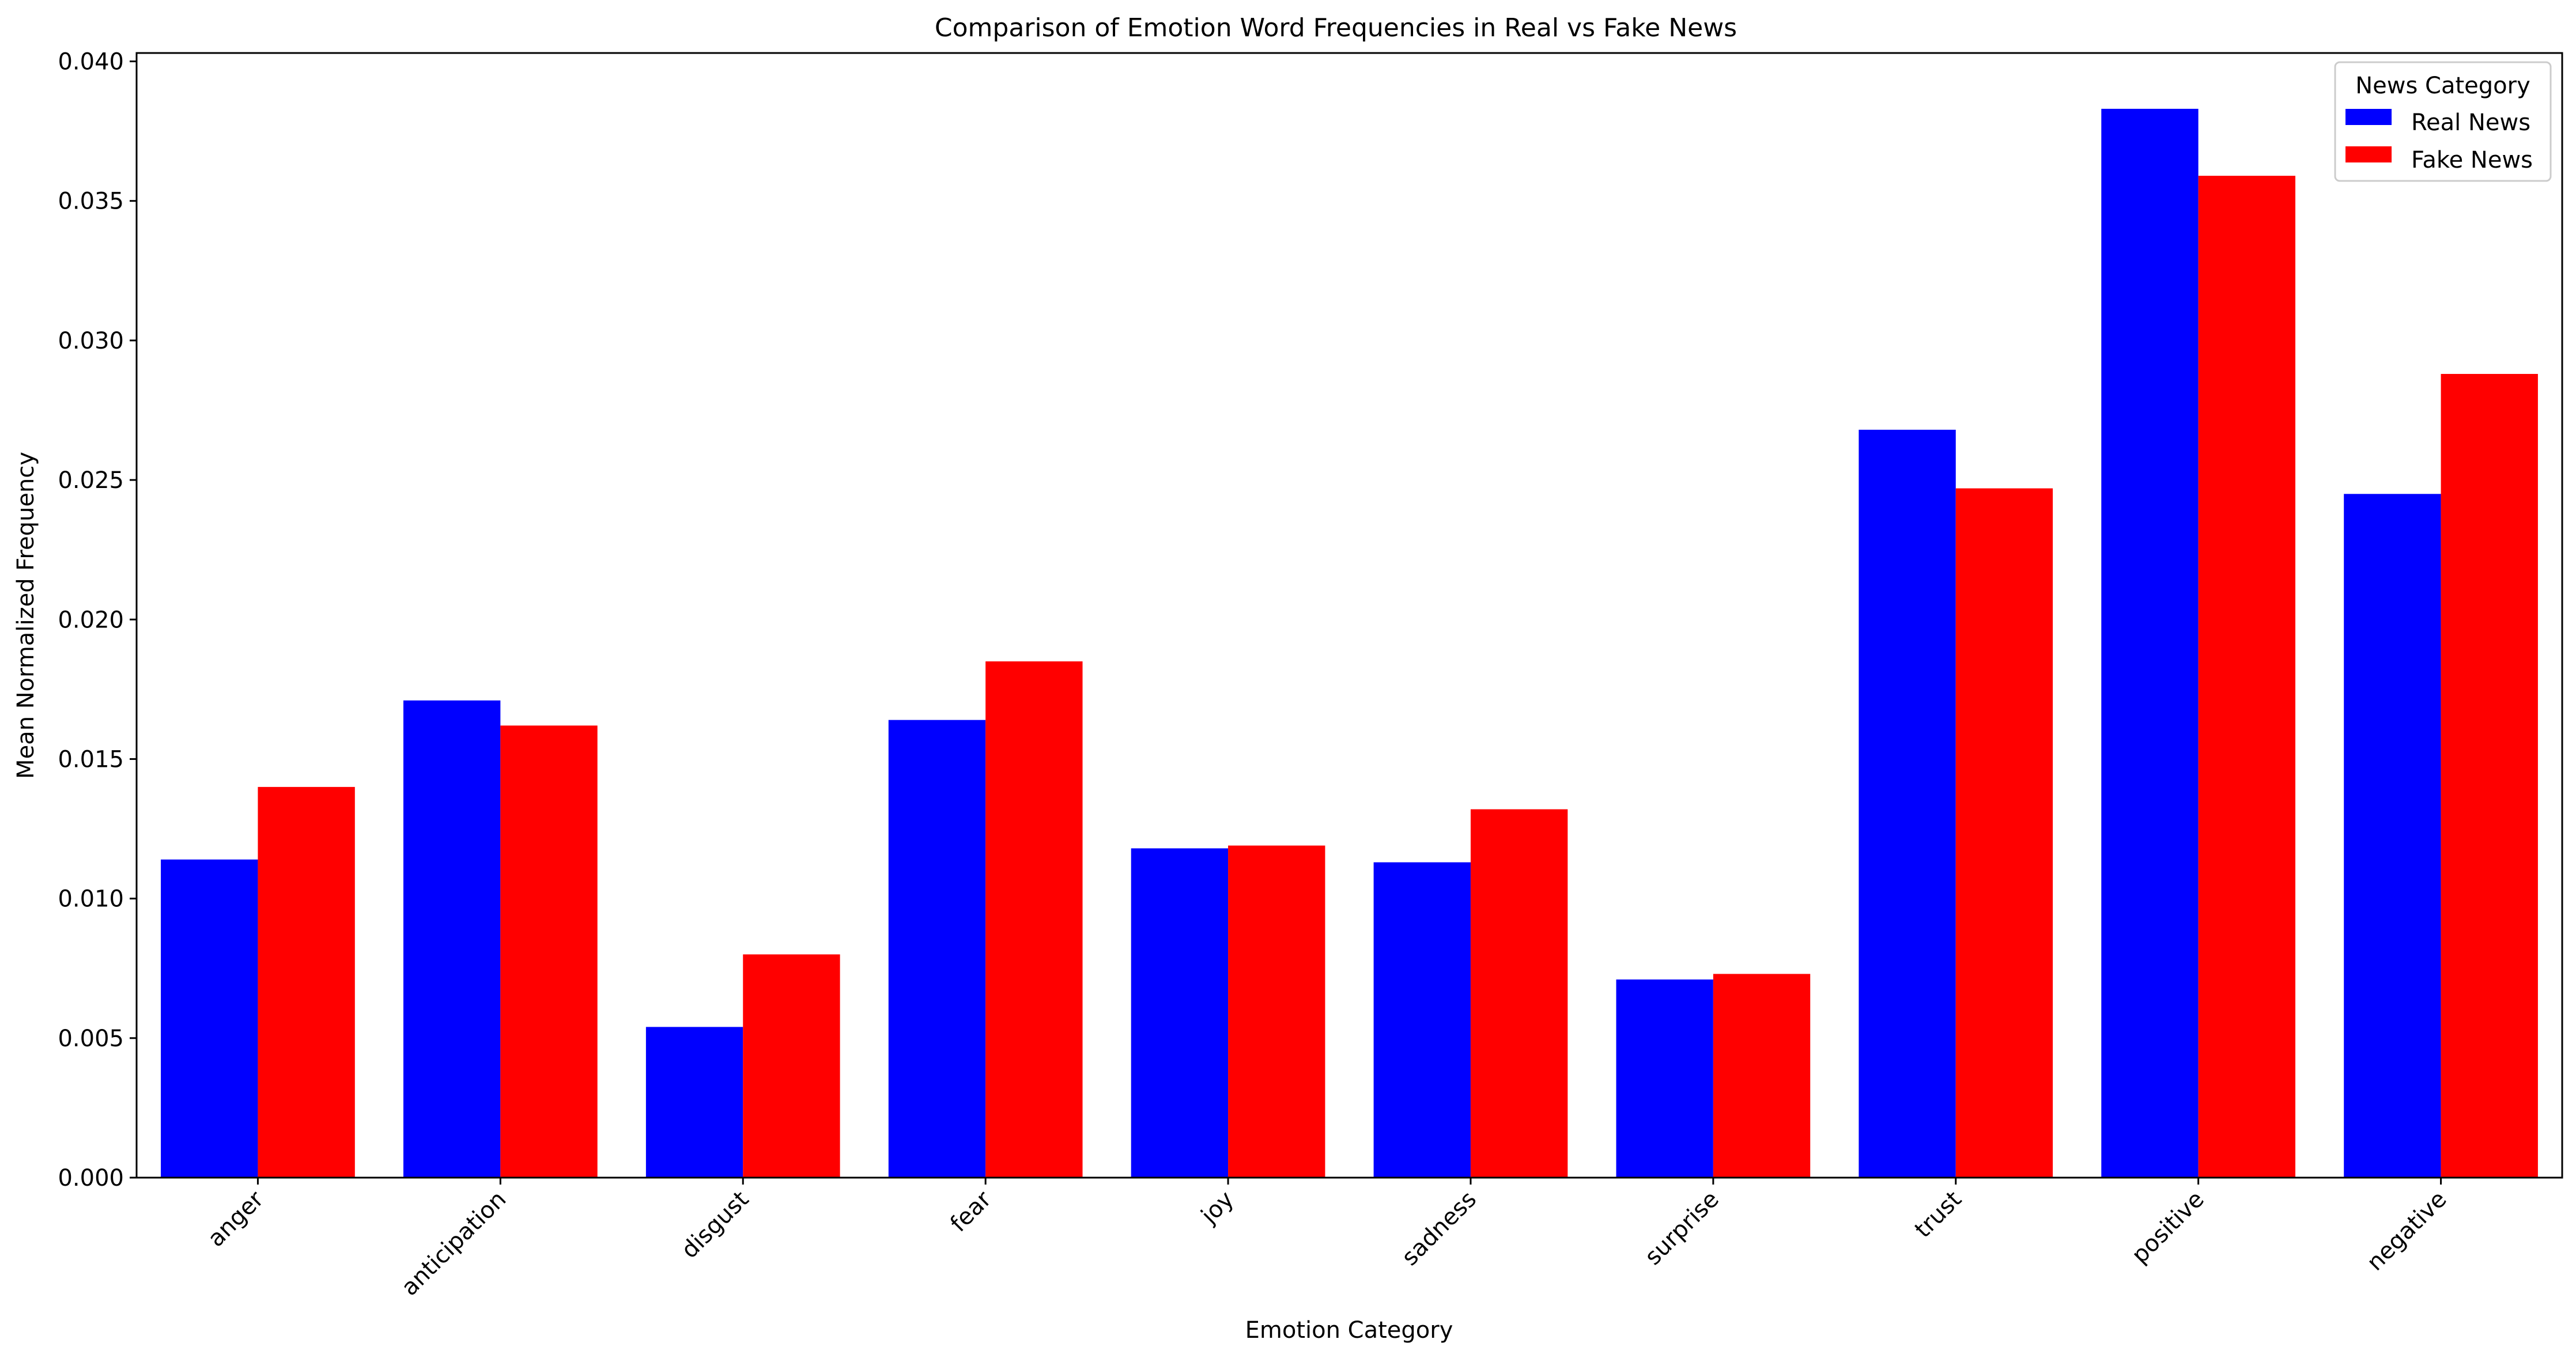 This screenshot has width=2576, height=1362. I want to click on bar-real-news-negative, so click(2393, 836).